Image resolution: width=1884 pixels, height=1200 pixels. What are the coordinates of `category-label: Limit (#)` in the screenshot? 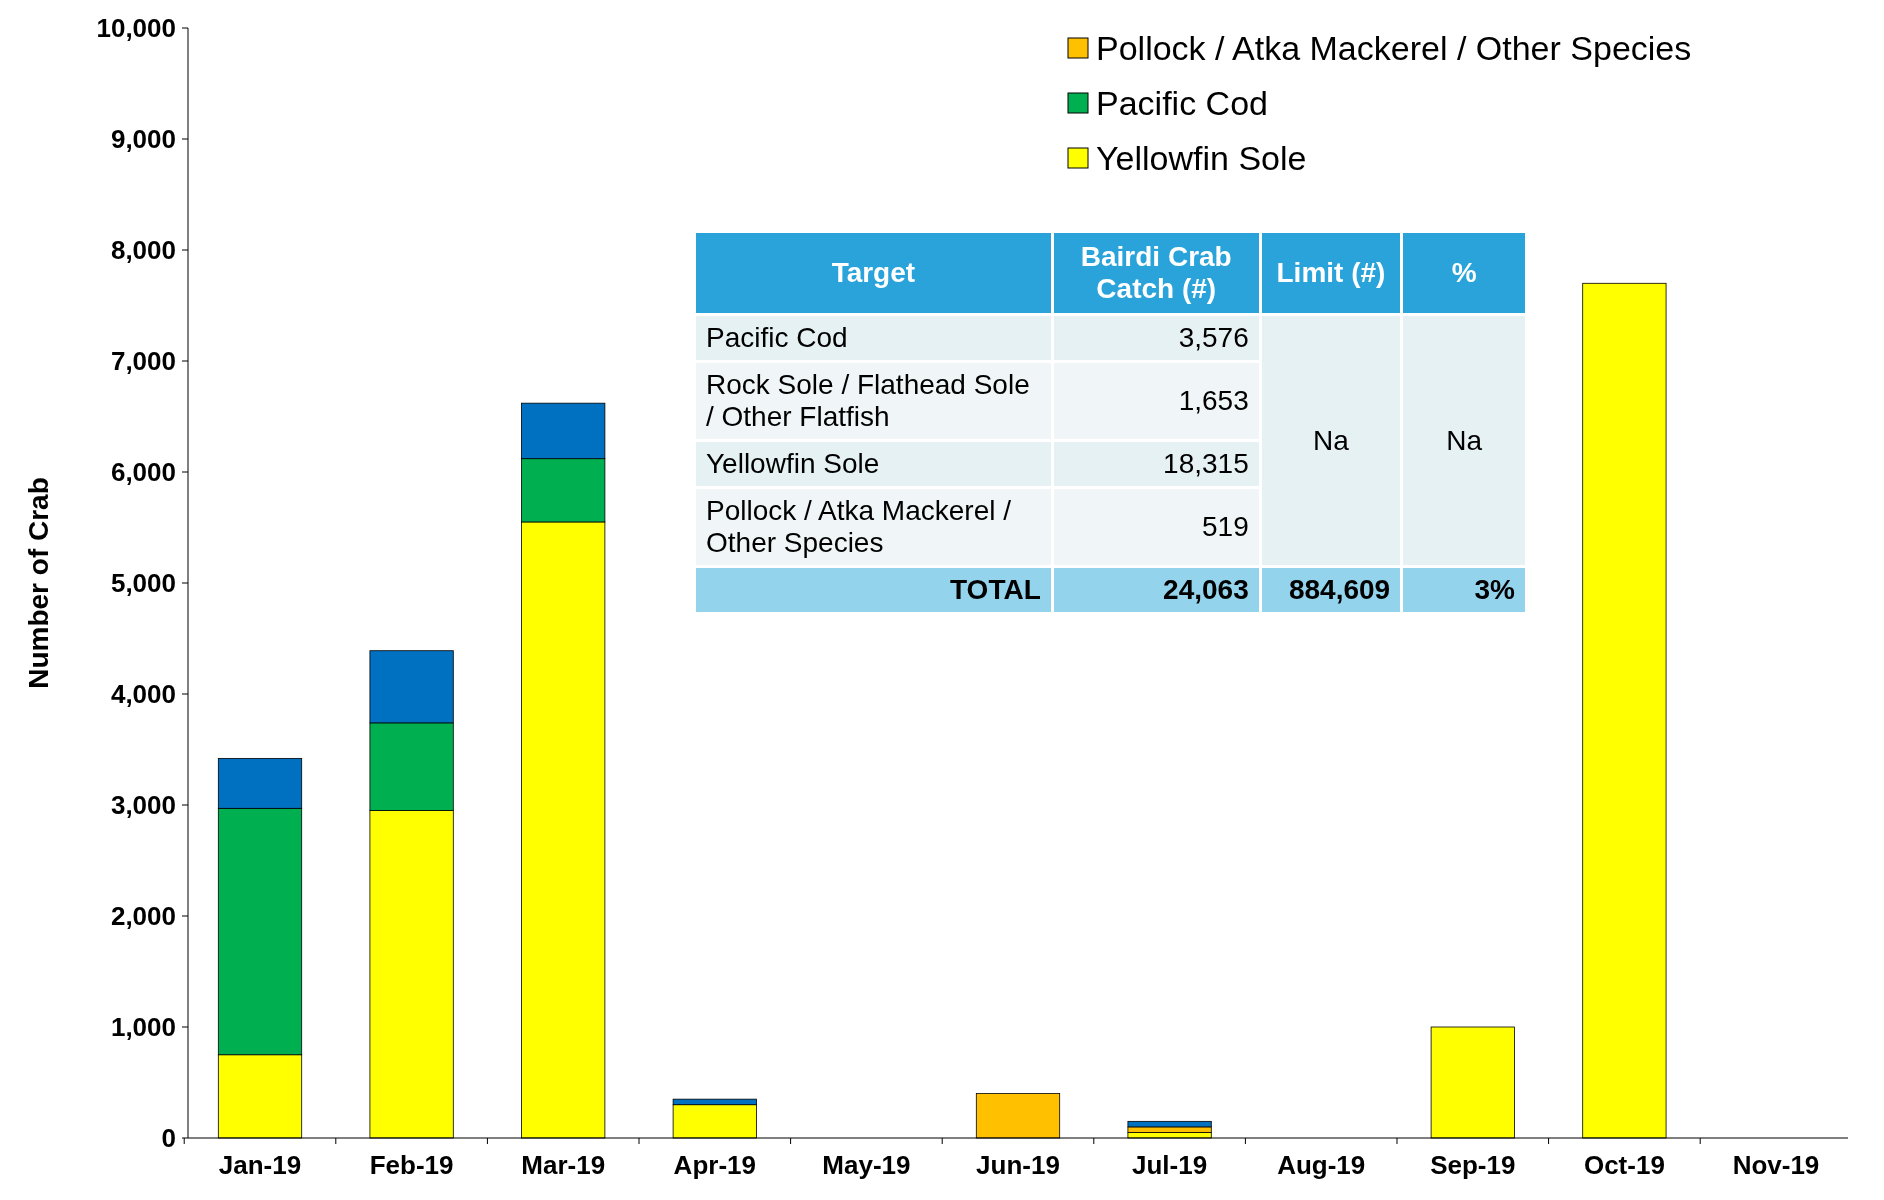 It's located at (1331, 273).